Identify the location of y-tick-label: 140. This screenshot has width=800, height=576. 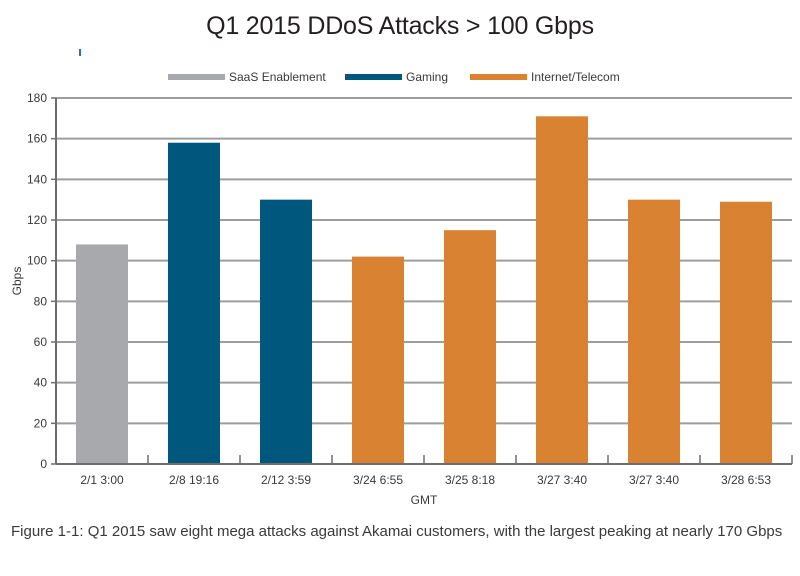
(37, 179).